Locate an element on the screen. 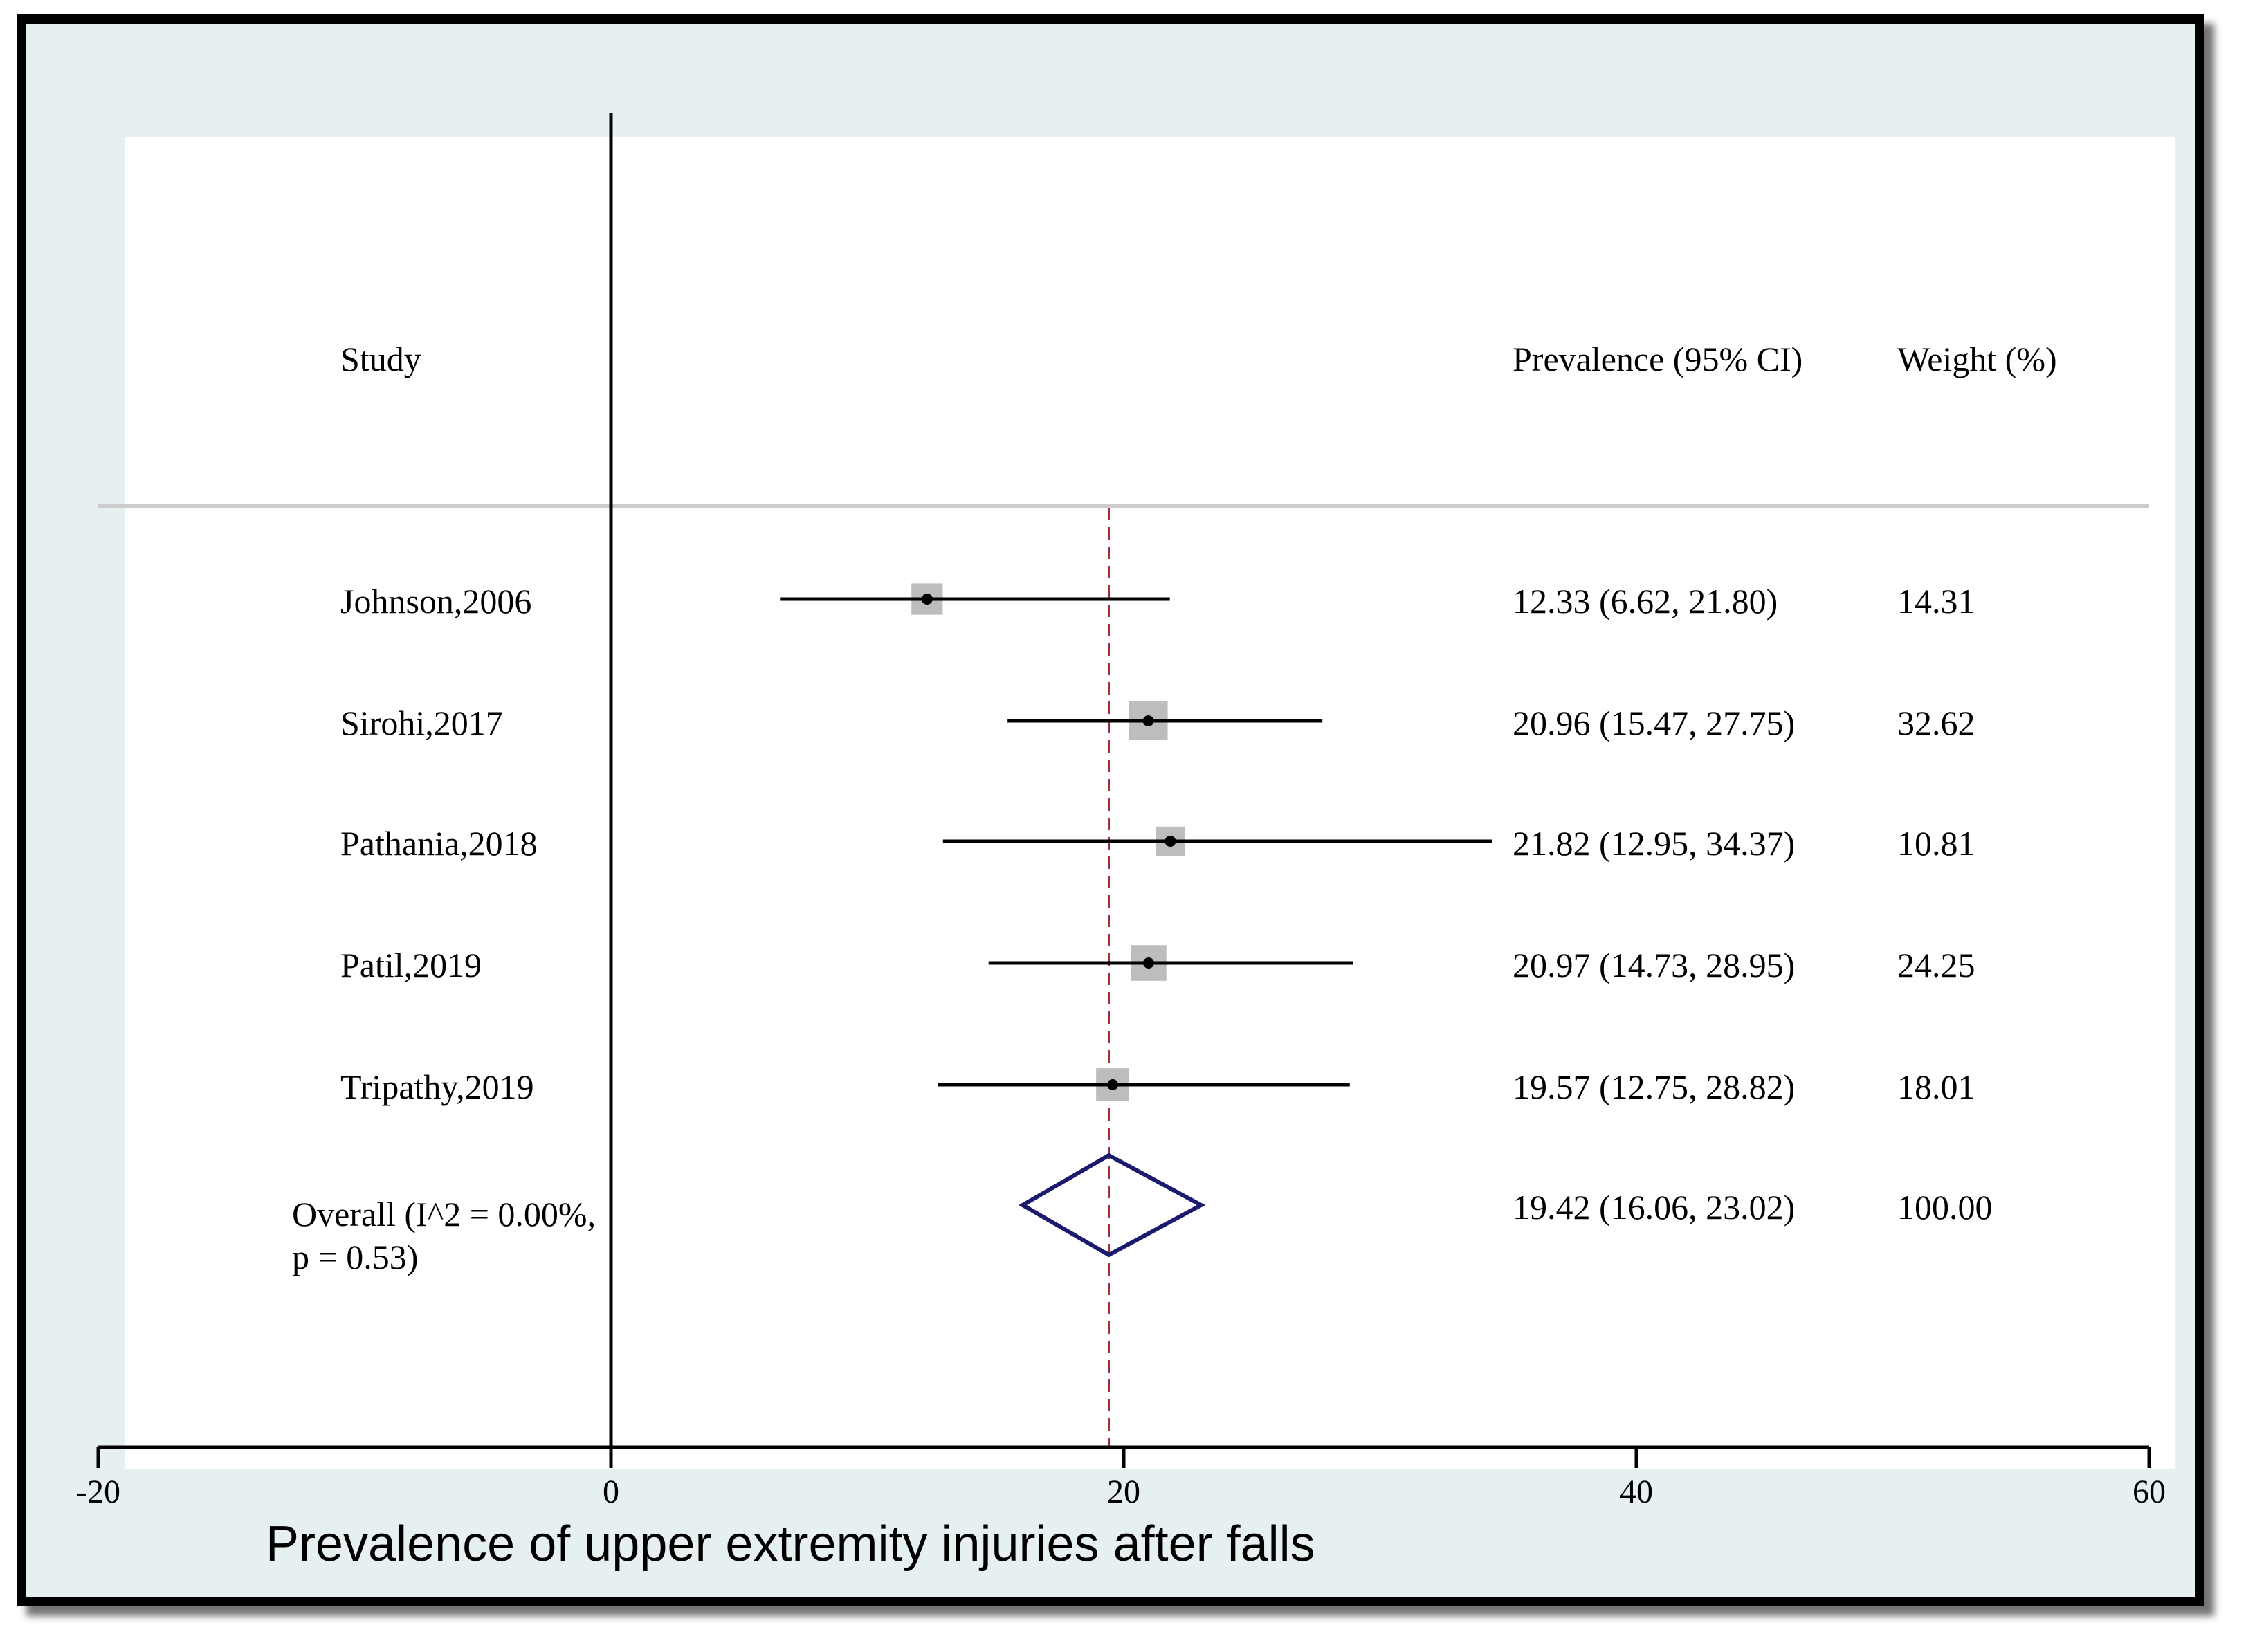 This screenshot has width=2246, height=1652. estimate-ci-text: 21.82 (12.95, 34.37) is located at coordinates (1654, 843).